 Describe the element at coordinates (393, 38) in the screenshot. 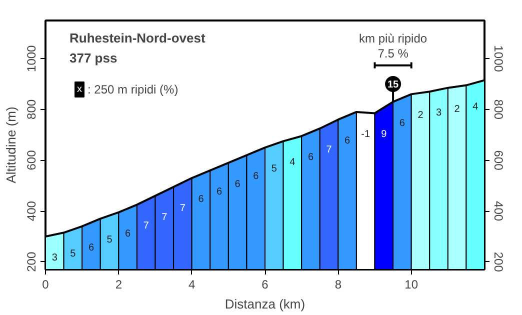

I see `annotation: km più ripido` at that location.